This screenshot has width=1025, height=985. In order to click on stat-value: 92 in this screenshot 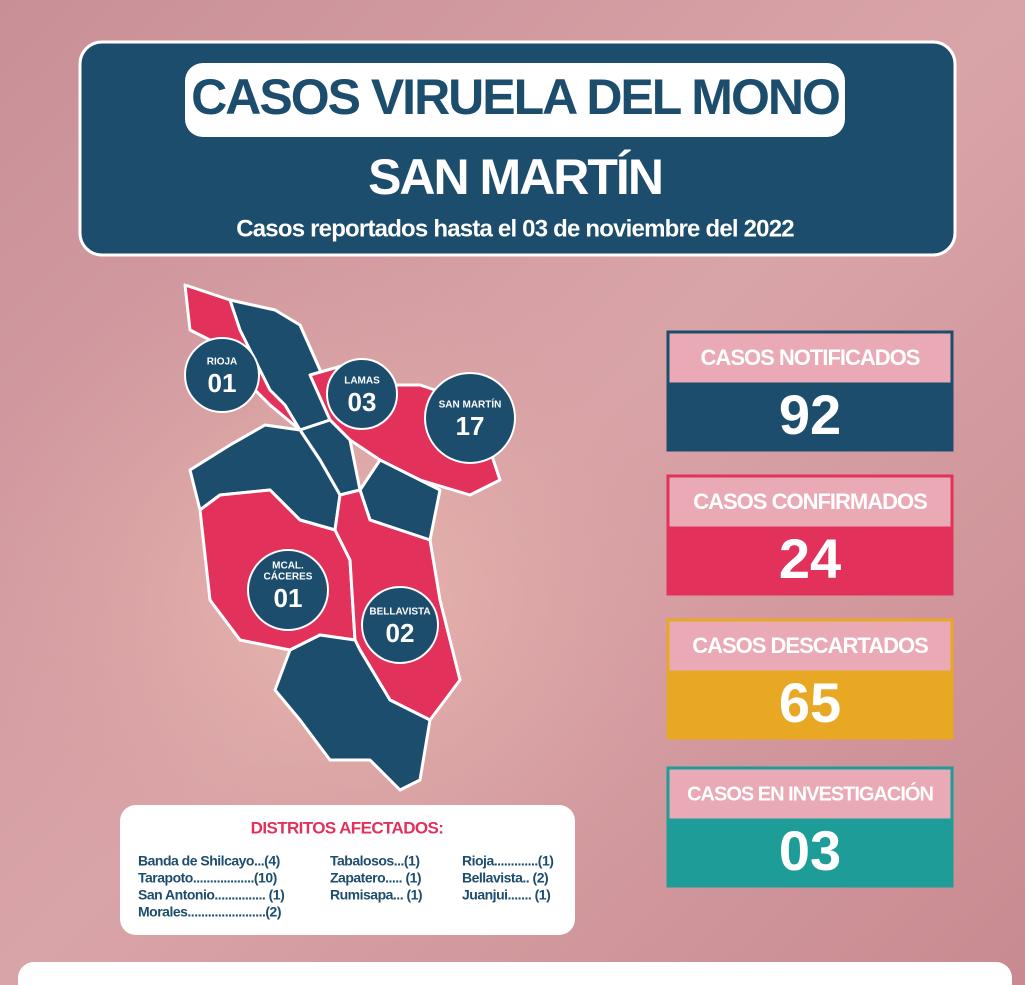, I will do `click(810, 414)`.